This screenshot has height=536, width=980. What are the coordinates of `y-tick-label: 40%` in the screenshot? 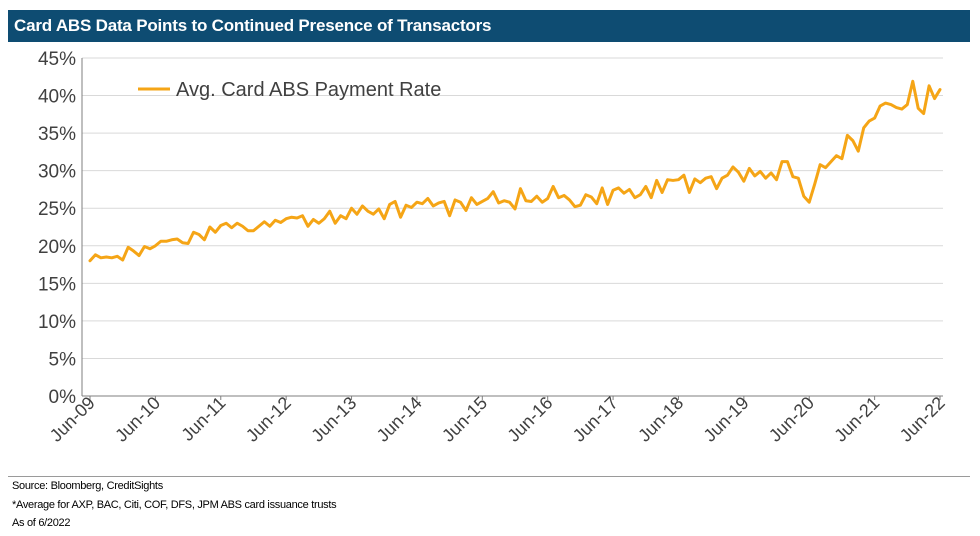 It's located at (57, 97).